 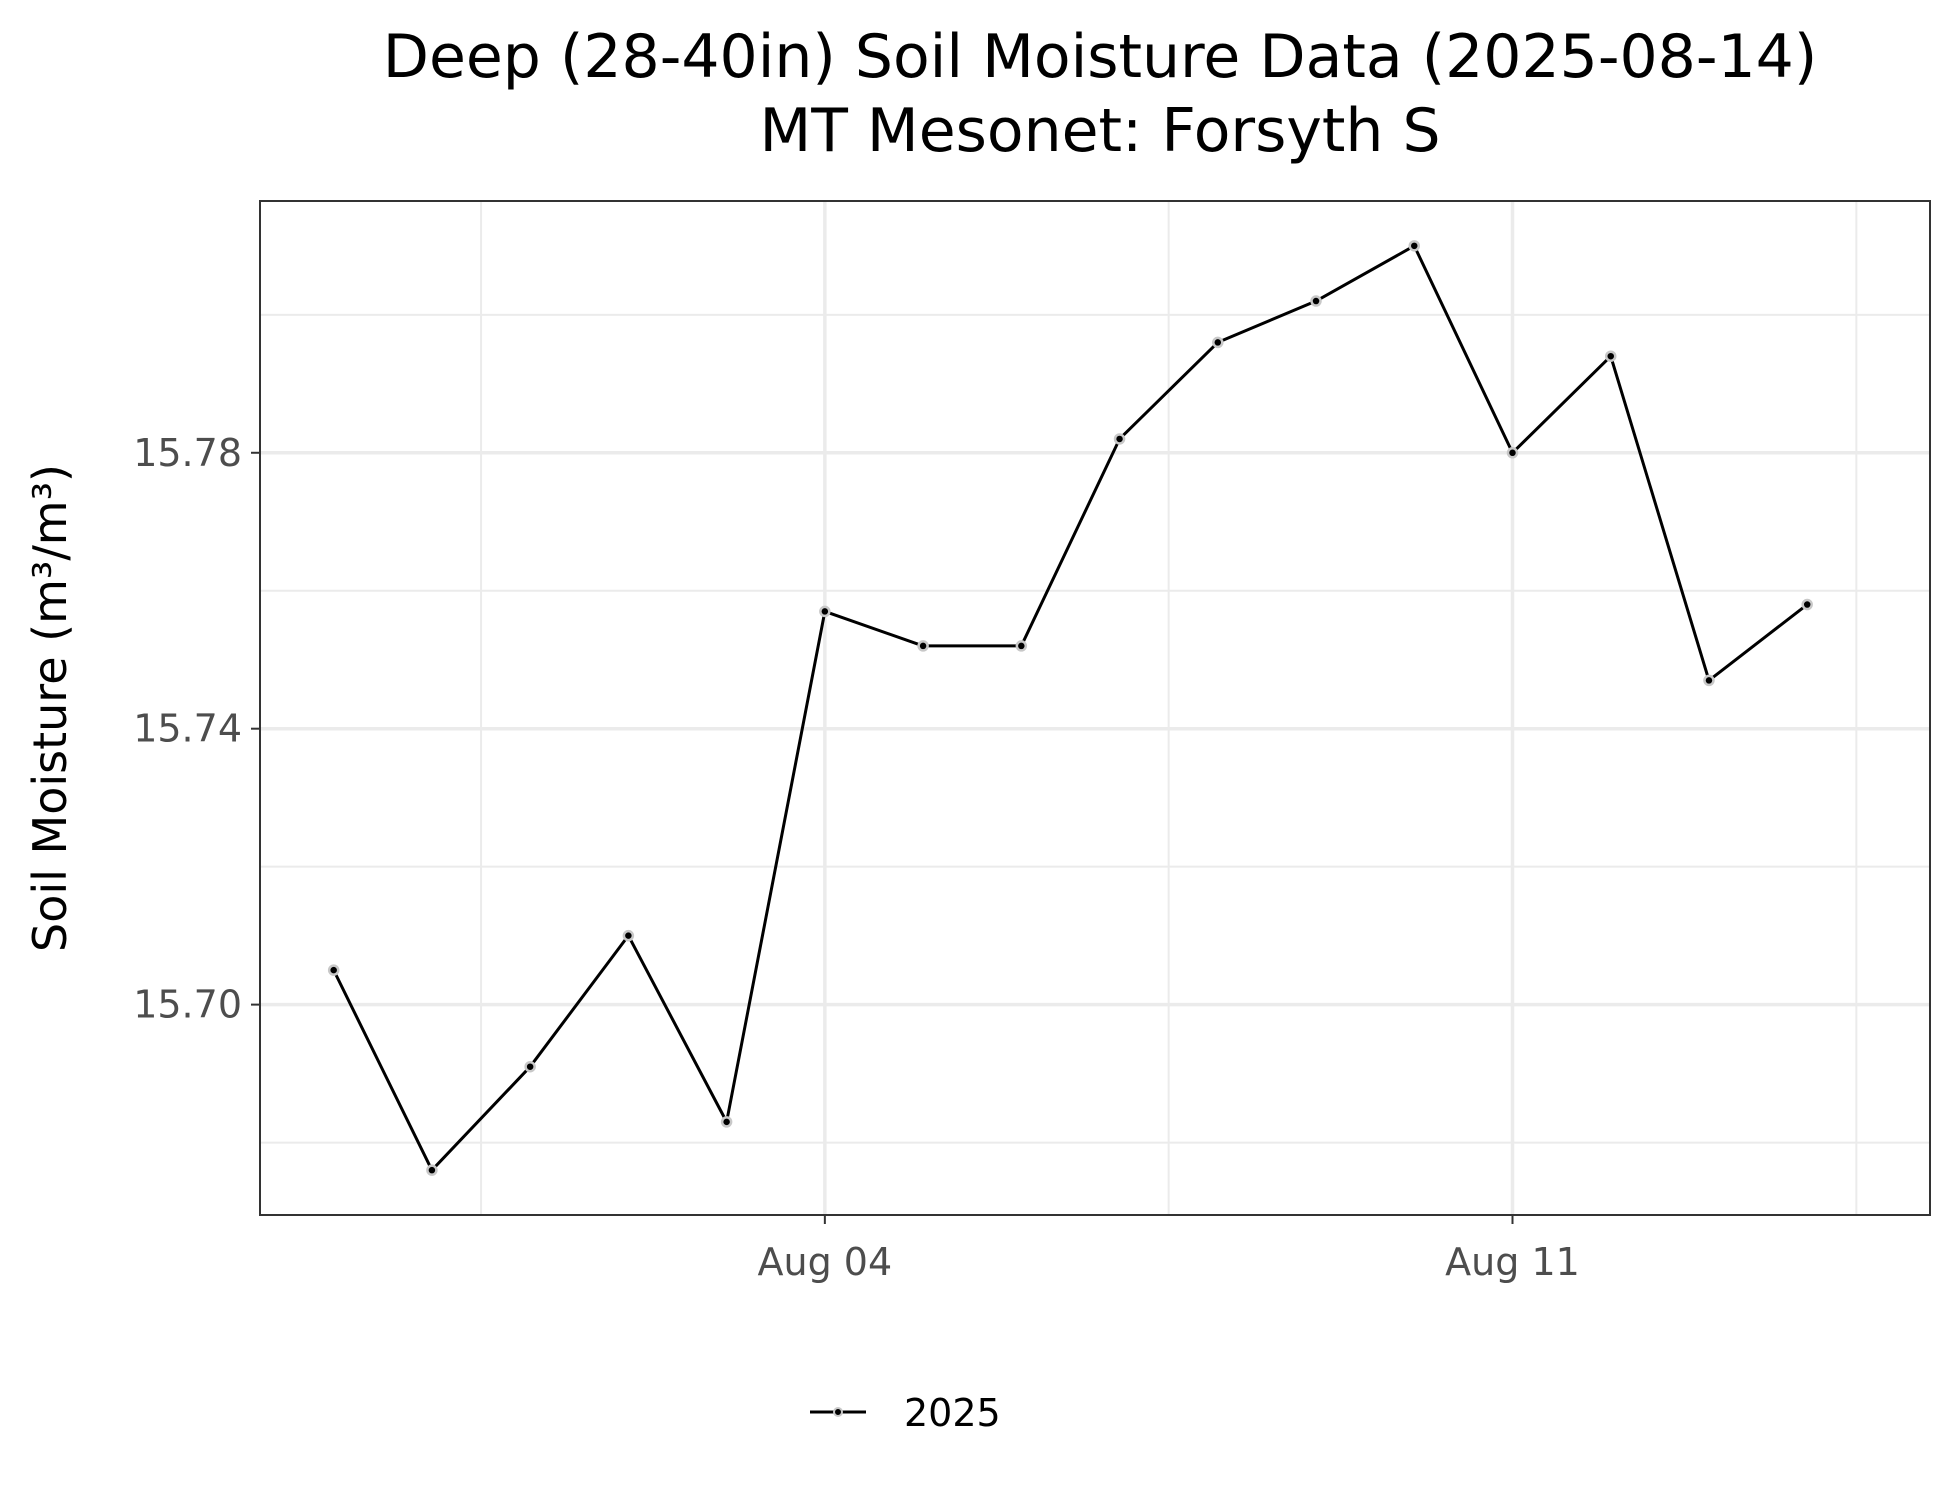 What do you see at coordinates (1512, 1262) in the screenshot?
I see `x-tick-label: Aug 11` at bounding box center [1512, 1262].